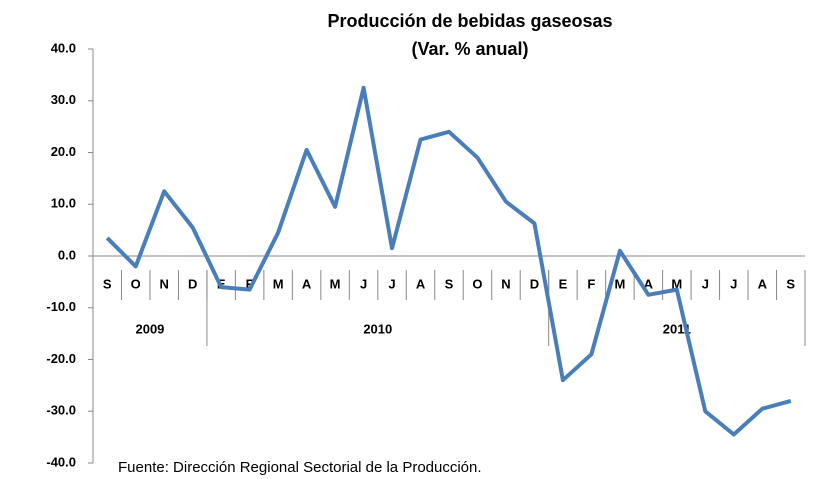 This screenshot has width=819, height=479. I want to click on year-label: 2009, so click(149, 328).